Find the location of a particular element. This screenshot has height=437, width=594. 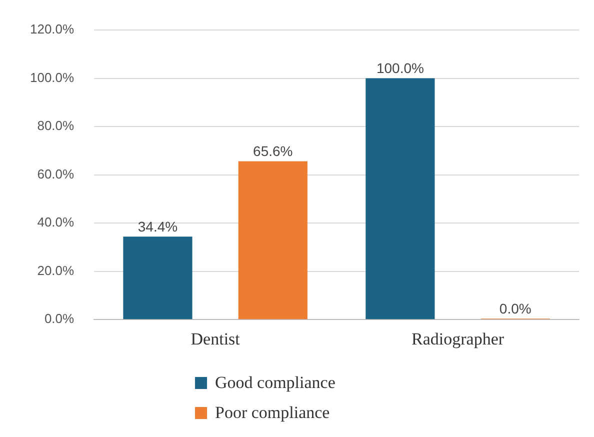

x-tick-label: Dentist is located at coordinates (215, 338).